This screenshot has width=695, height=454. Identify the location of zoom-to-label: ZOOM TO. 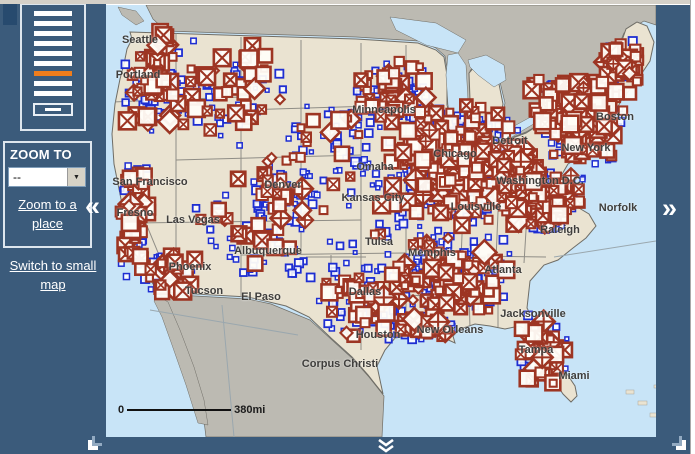
(41, 154).